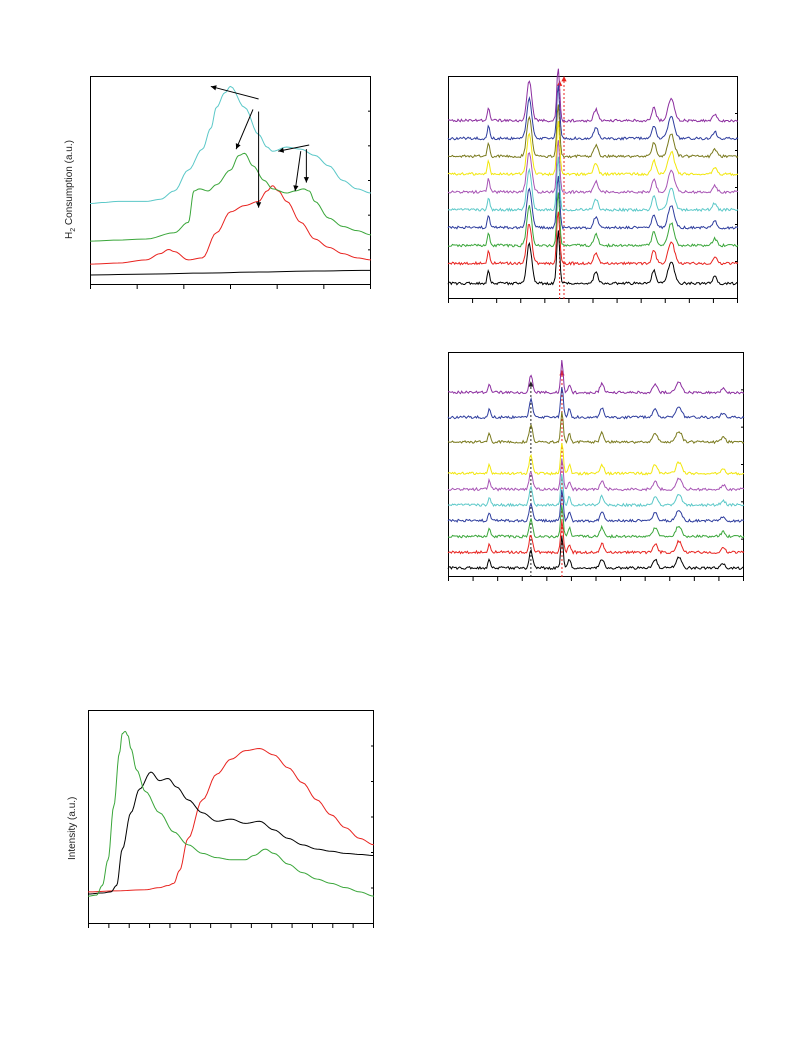  I want to click on xrd_bottom-frame, so click(596, 464).